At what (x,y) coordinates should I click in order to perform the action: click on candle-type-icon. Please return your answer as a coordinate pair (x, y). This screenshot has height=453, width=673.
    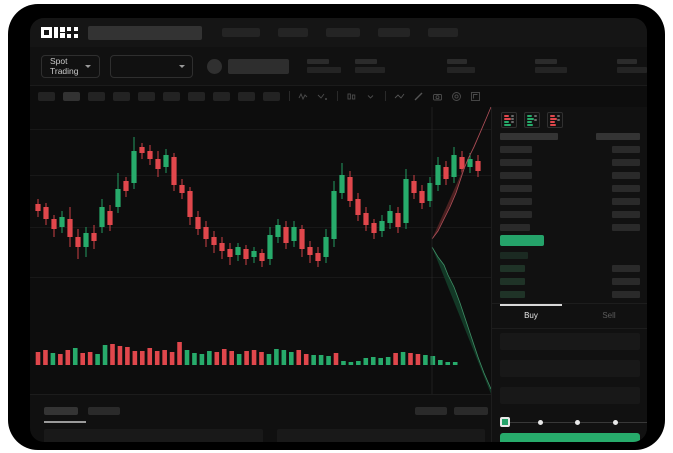
    Looking at the image, I should click on (351, 96).